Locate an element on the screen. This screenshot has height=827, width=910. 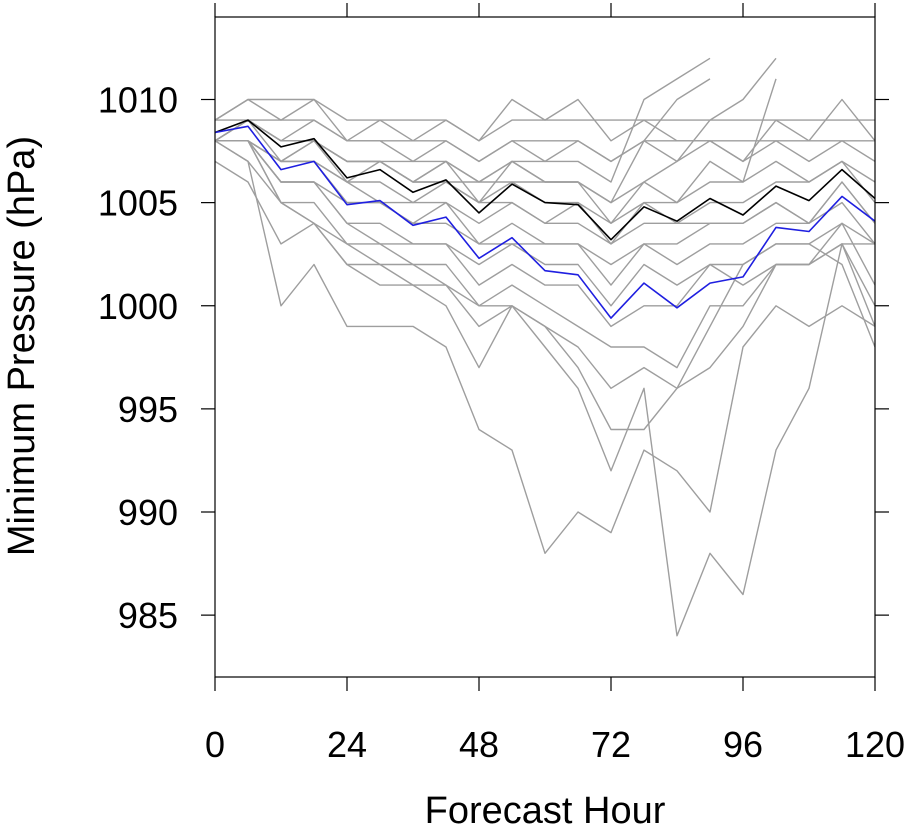
x-tick-label: 72 is located at coordinates (611, 744).